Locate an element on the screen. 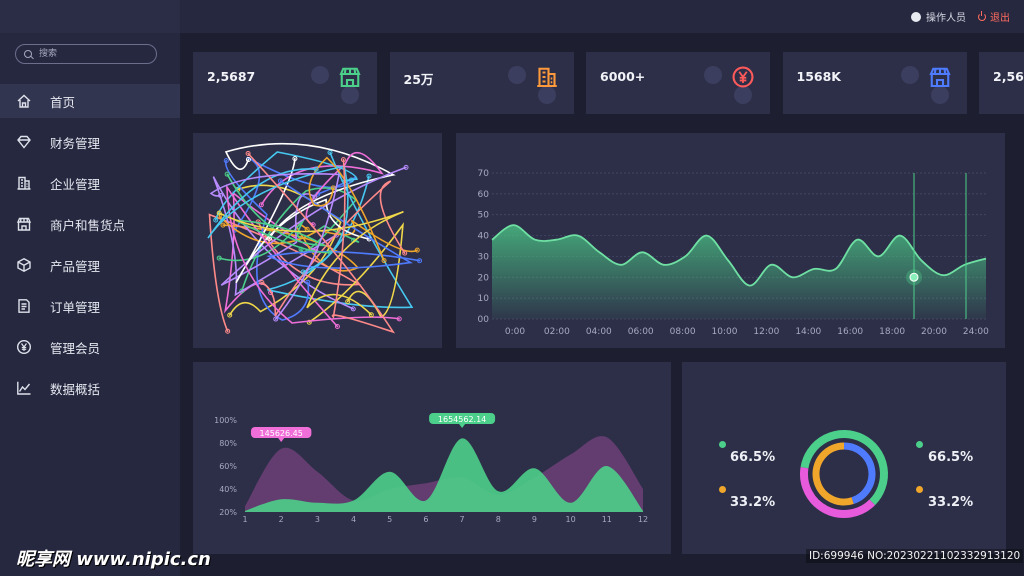  search-box is located at coordinates (86, 54).